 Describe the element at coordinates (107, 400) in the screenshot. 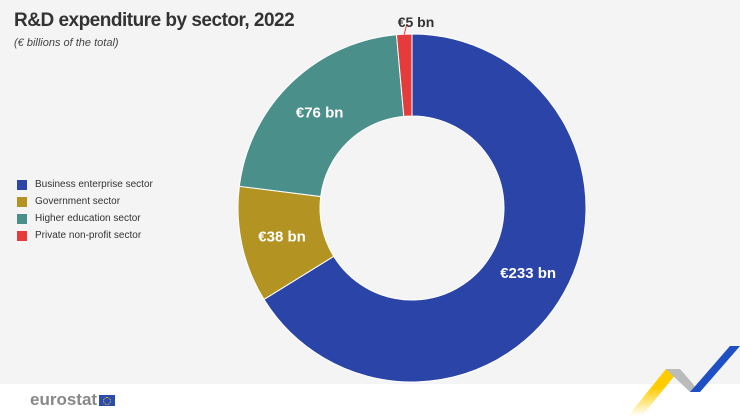

I see `eu-flag-icon` at that location.